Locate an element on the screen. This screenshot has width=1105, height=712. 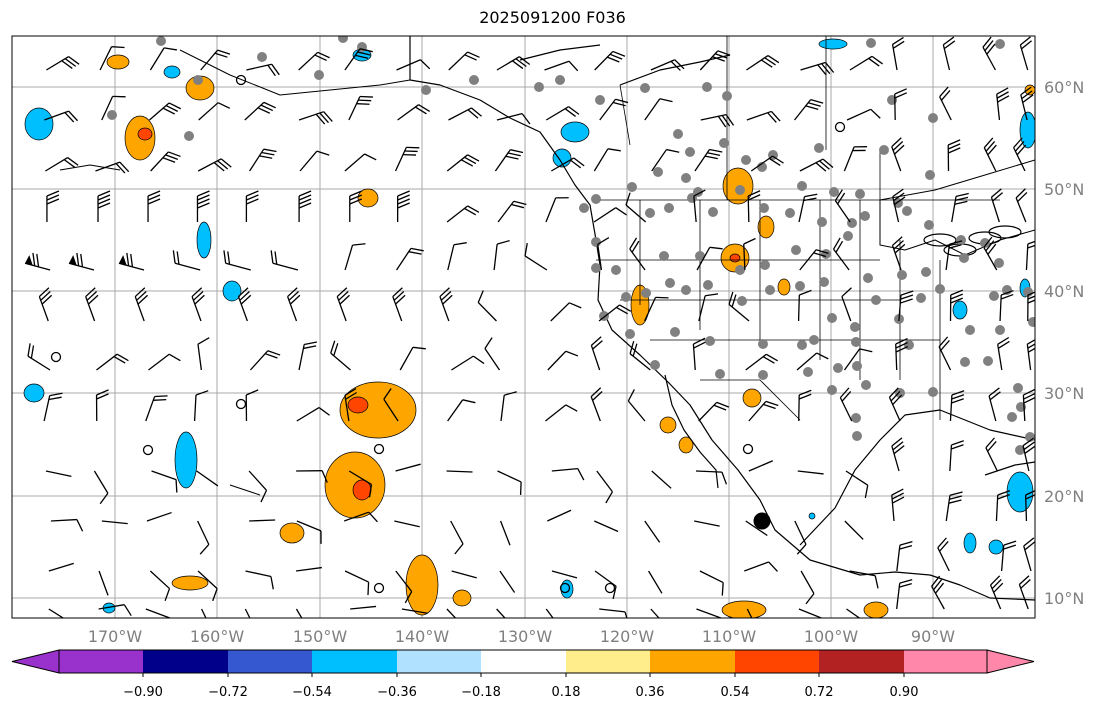
colorbar-segment is located at coordinates (692, 661).